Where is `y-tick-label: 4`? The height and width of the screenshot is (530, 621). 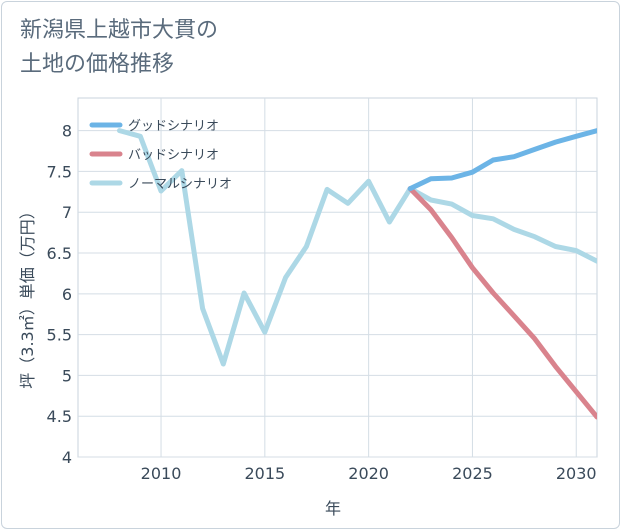 y-tick-label: 4 is located at coordinates (67, 457).